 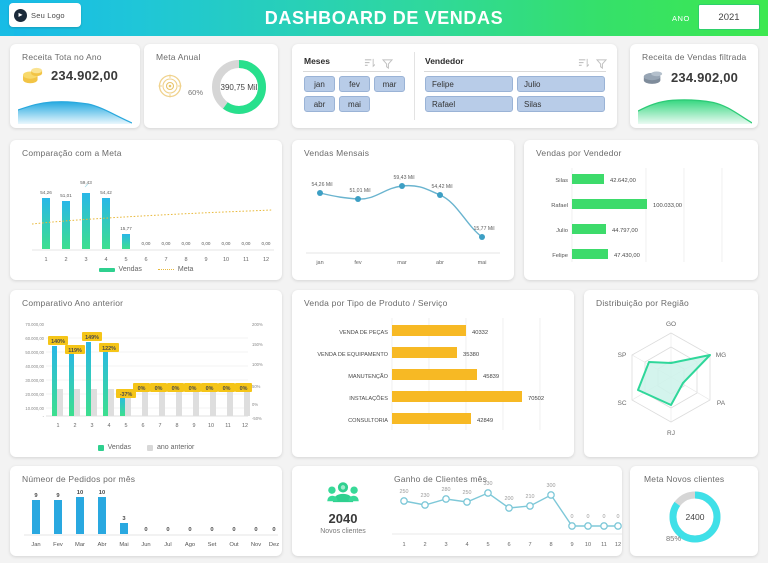 I want to click on svg-text: 250, so click(x=404, y=492).